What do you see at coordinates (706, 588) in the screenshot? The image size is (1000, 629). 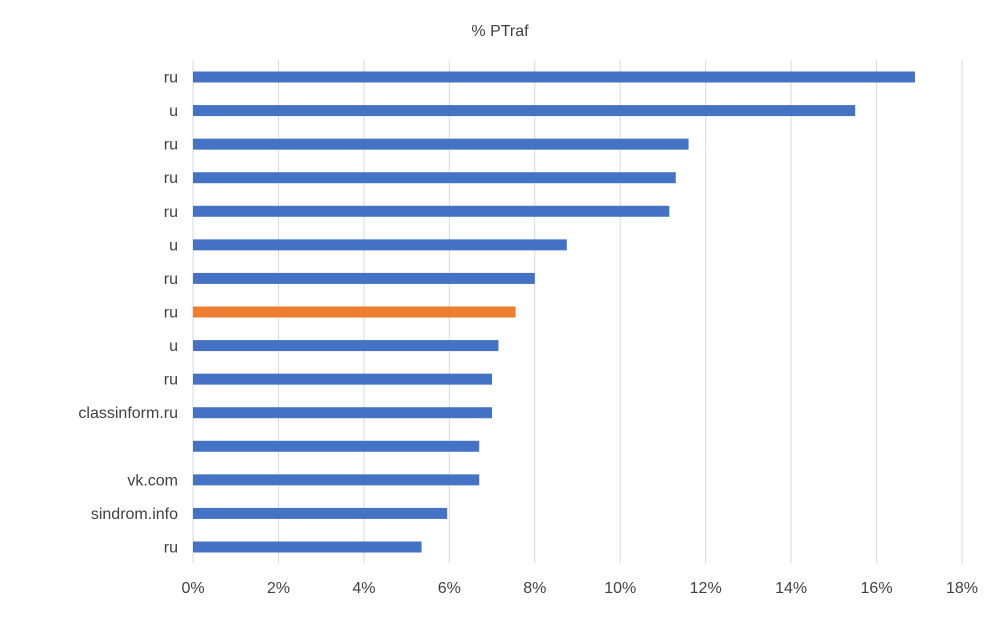 I see `x-tick-label: 12%` at bounding box center [706, 588].